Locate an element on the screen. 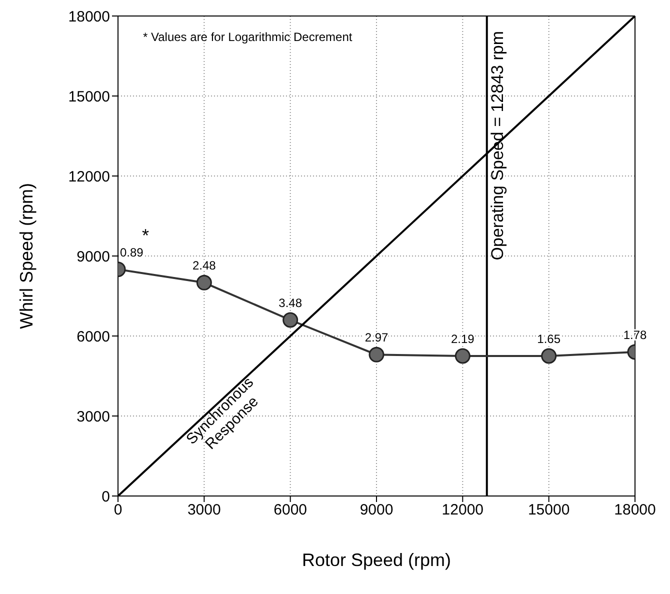  y-tick-label: 0 is located at coordinates (106, 497).